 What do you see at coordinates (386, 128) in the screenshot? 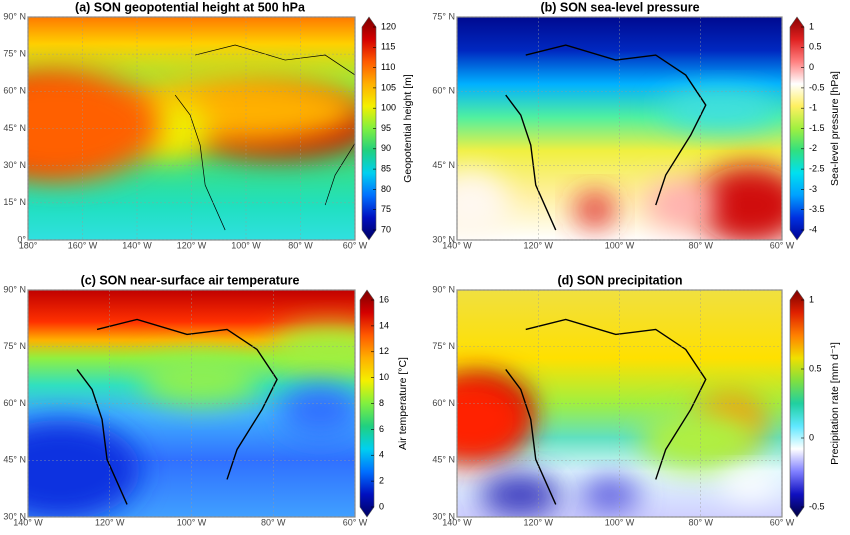
I see `colorbar-tick-label: 95` at bounding box center [386, 128].